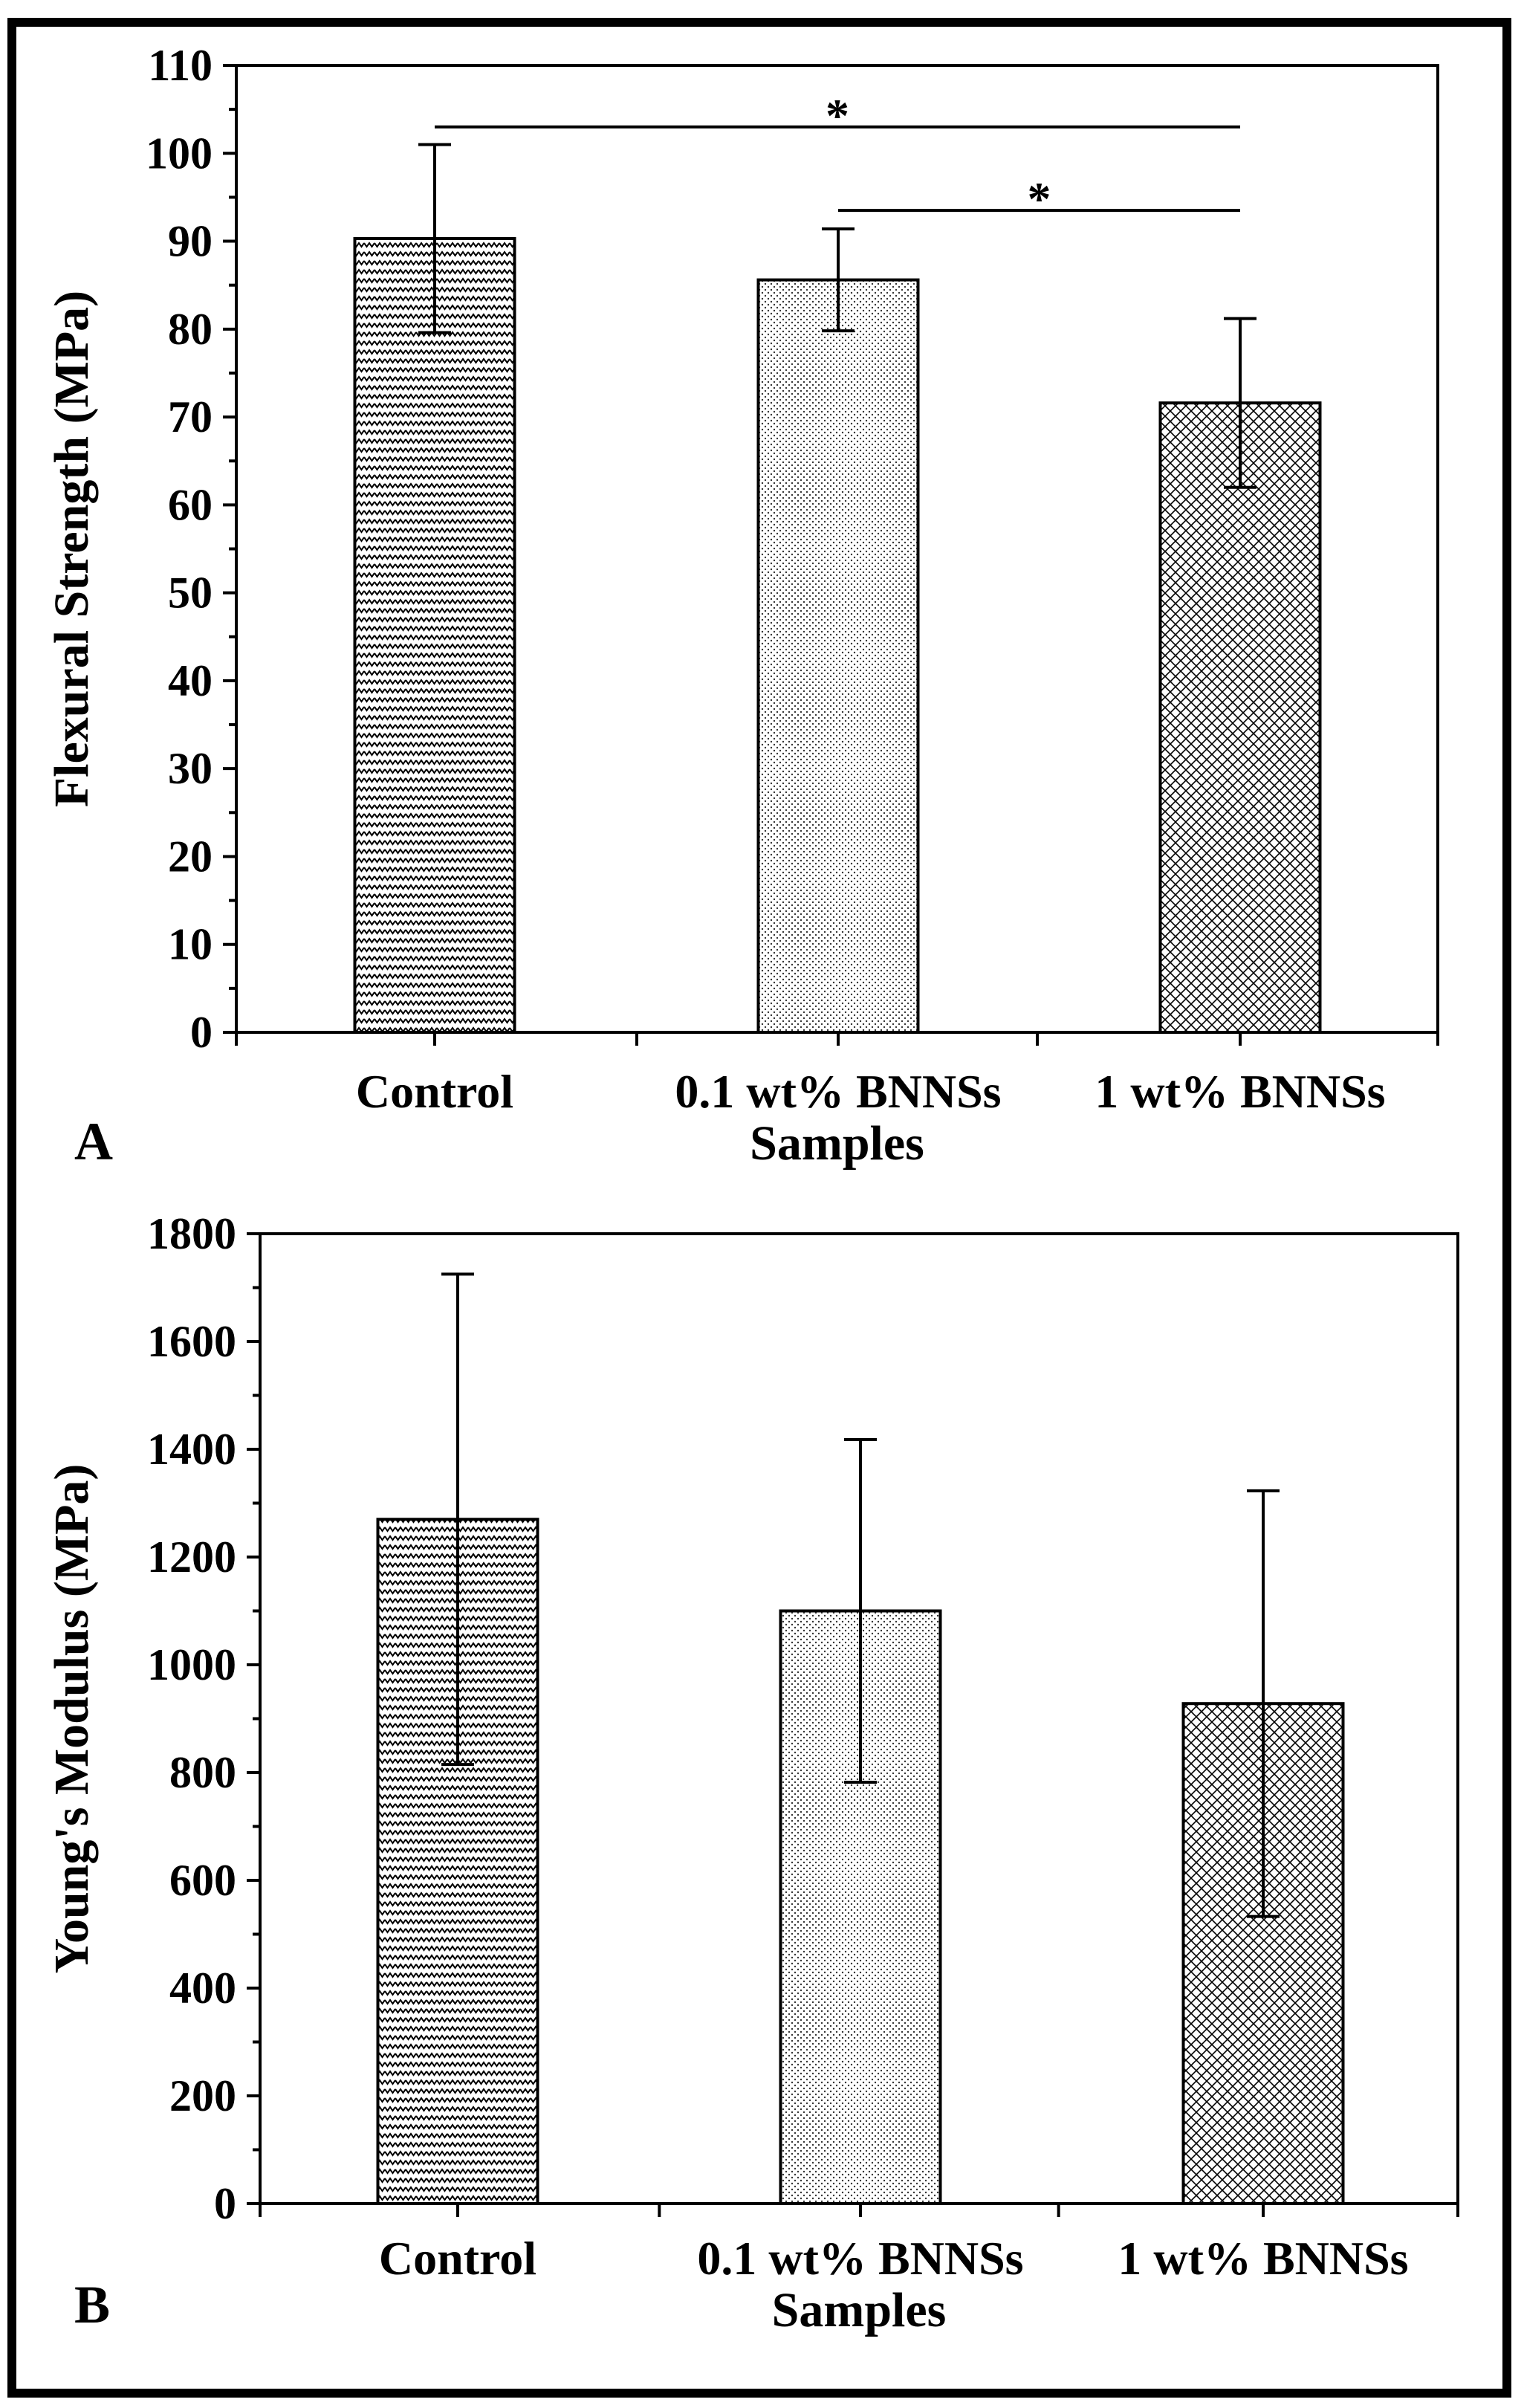  What do you see at coordinates (72, 549) in the screenshot?
I see `y-axis-title: Flexural Strength (MPa)` at bounding box center [72, 549].